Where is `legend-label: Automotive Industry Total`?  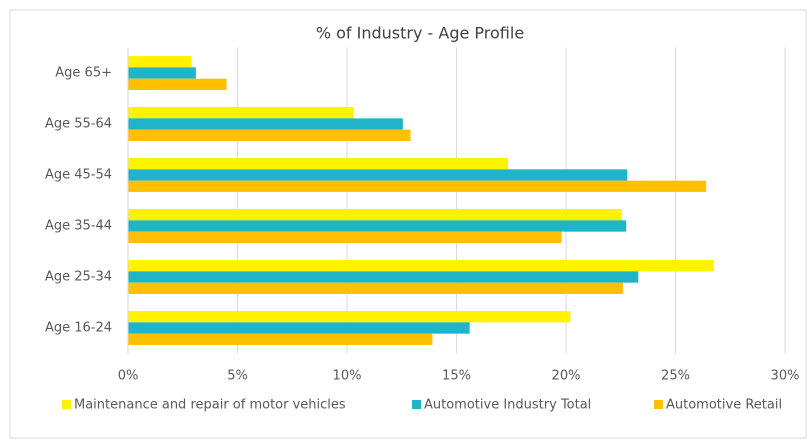
legend-label: Automotive Industry Total is located at coordinates (507, 405).